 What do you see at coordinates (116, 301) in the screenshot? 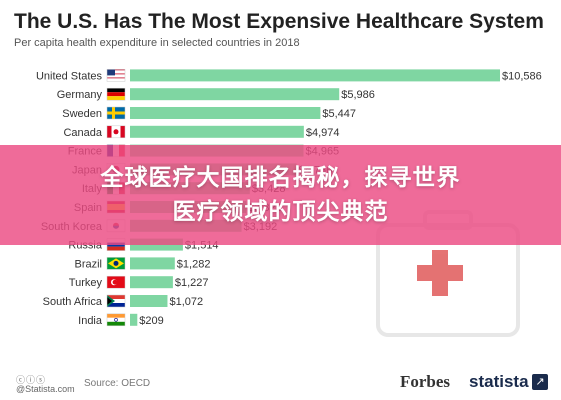
I see `flag-za-icon` at bounding box center [116, 301].